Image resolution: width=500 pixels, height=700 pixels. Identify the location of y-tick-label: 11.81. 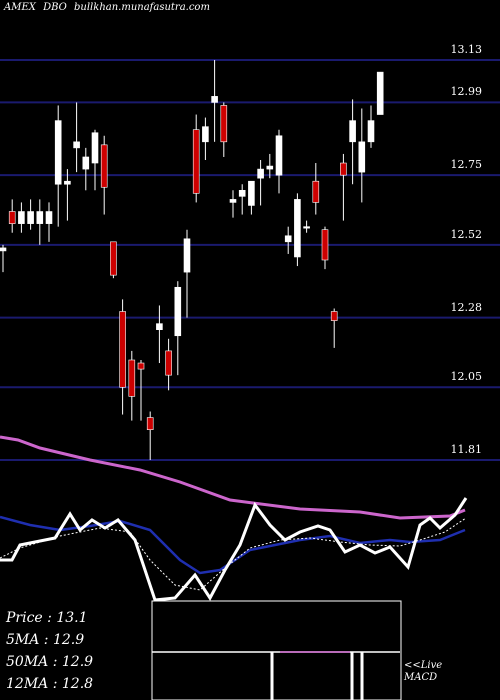
(466, 449).